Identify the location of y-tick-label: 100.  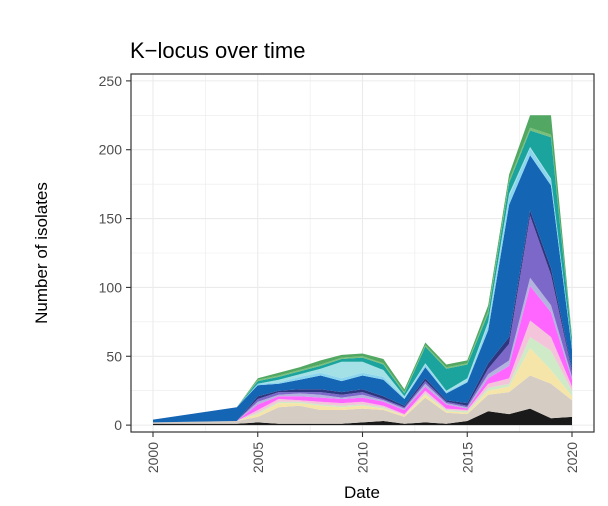
(111, 287).